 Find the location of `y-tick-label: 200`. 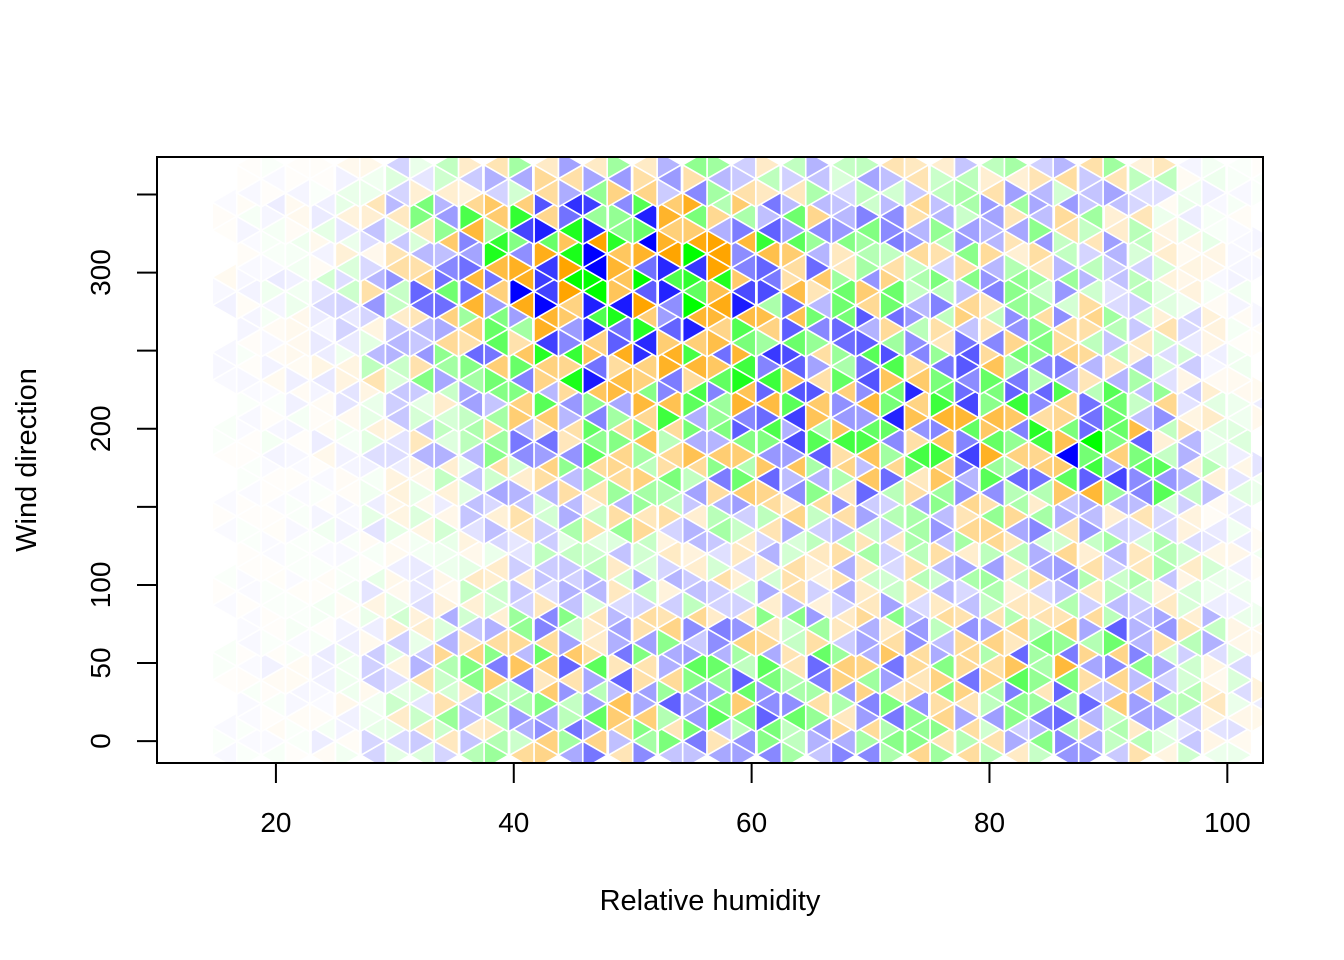

y-tick-label: 200 is located at coordinates (100, 428).